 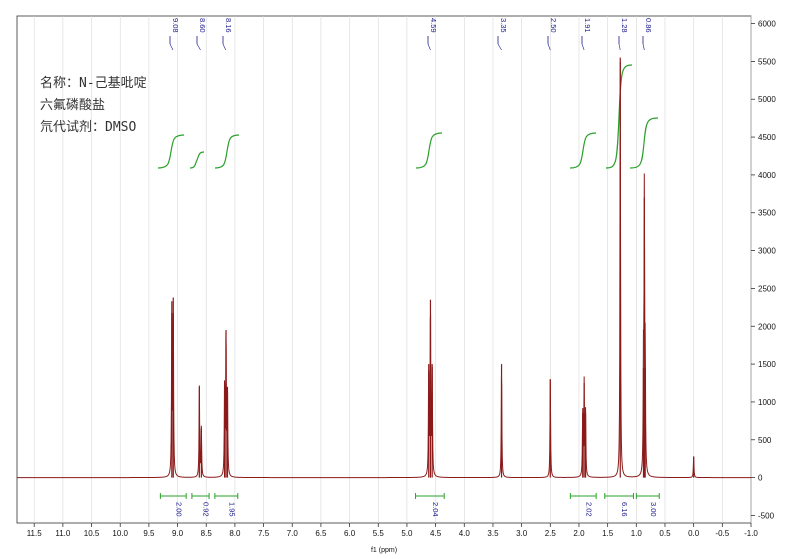 What do you see at coordinates (767, 326) in the screenshot?
I see `y-tick-label: 2000` at bounding box center [767, 326].